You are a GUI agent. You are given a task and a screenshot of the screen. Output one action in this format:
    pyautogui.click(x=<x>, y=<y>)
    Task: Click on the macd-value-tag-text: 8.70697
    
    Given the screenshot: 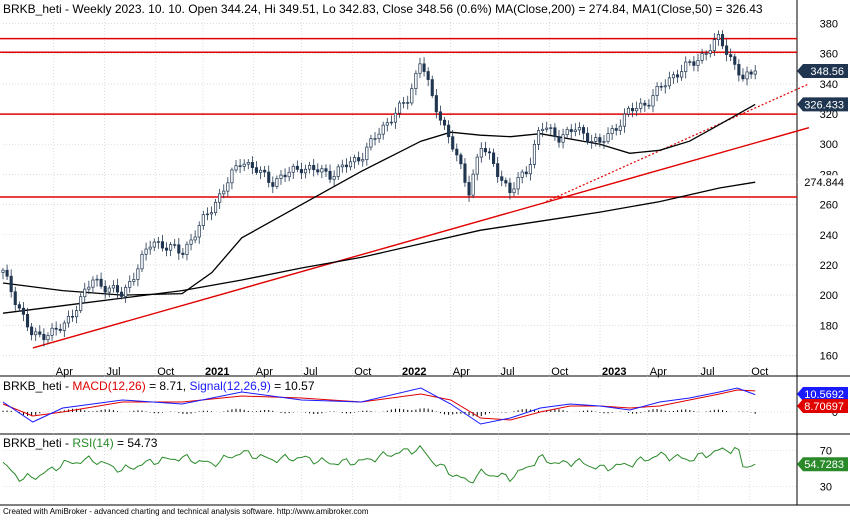 What is the action you would take?
    pyautogui.click(x=824, y=407)
    